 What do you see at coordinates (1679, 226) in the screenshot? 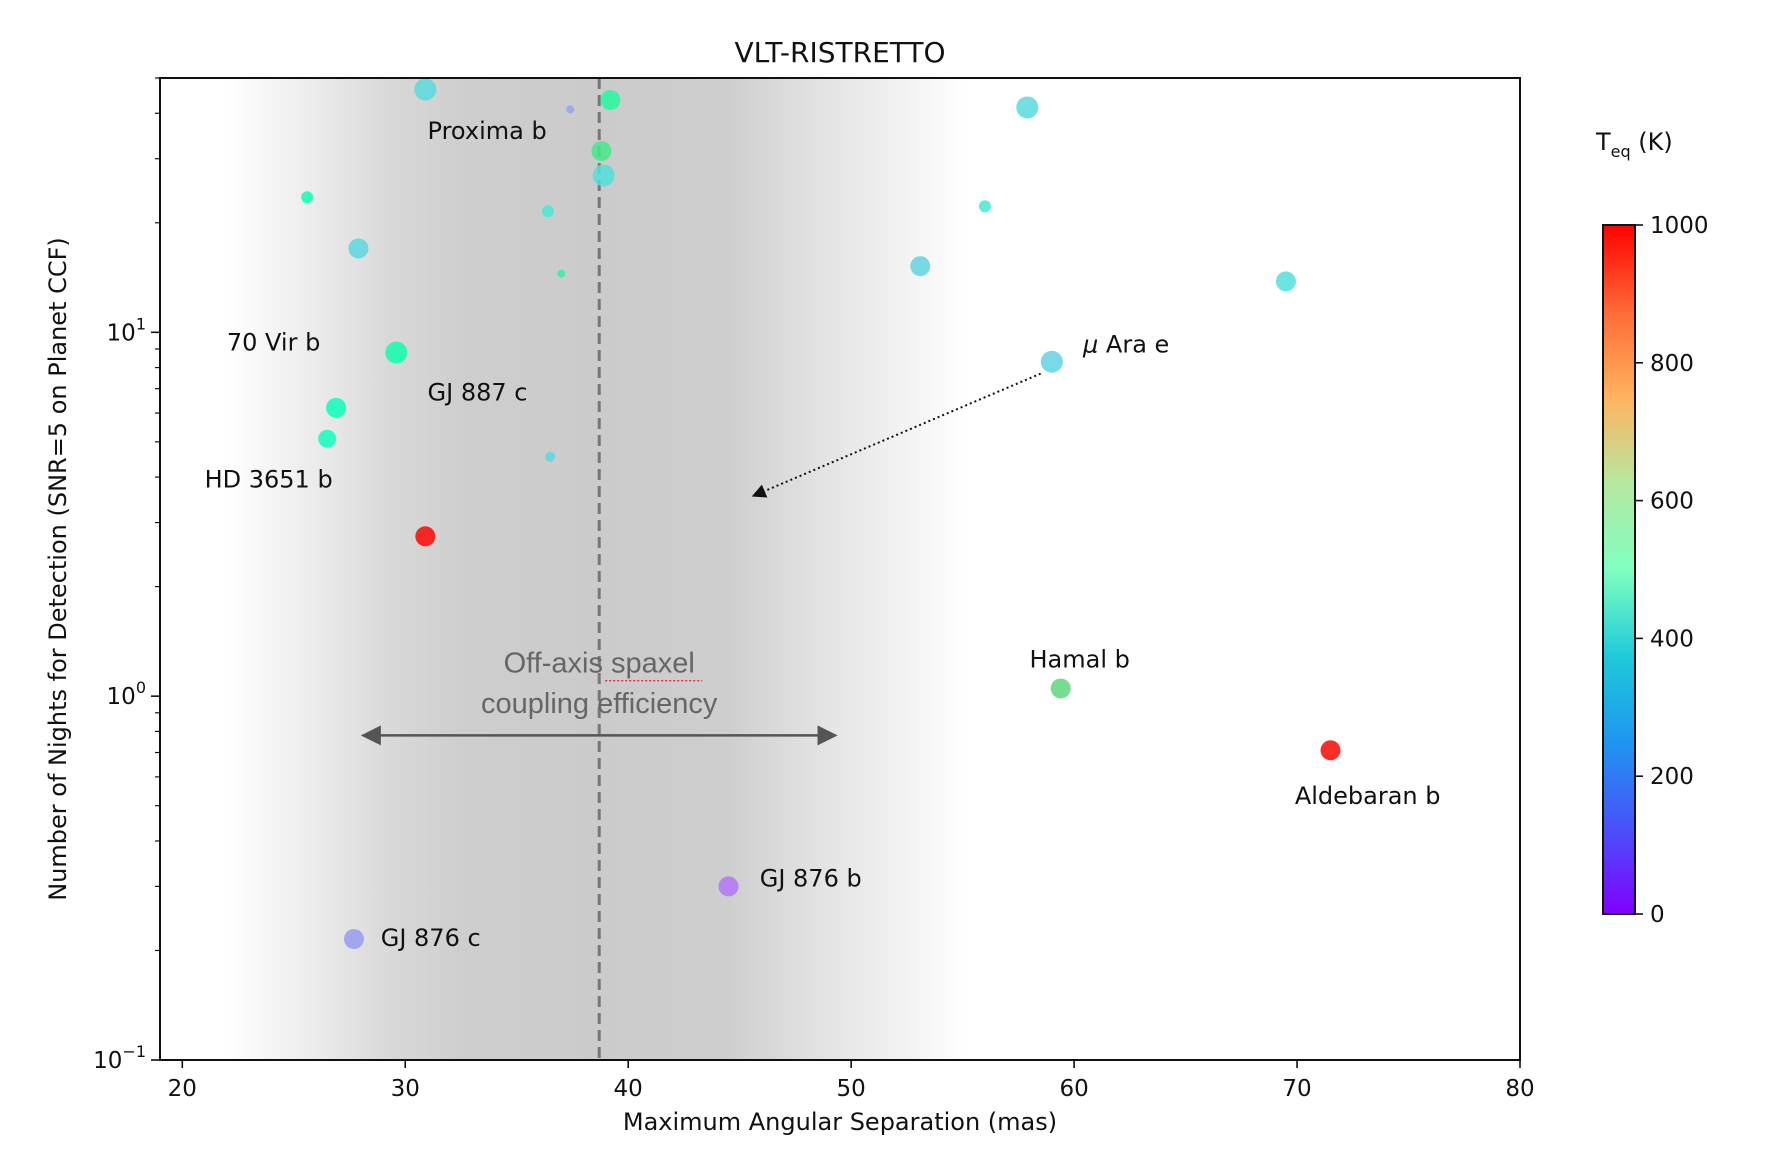
I see `colorbar-tick-label: 1000` at bounding box center [1679, 226].